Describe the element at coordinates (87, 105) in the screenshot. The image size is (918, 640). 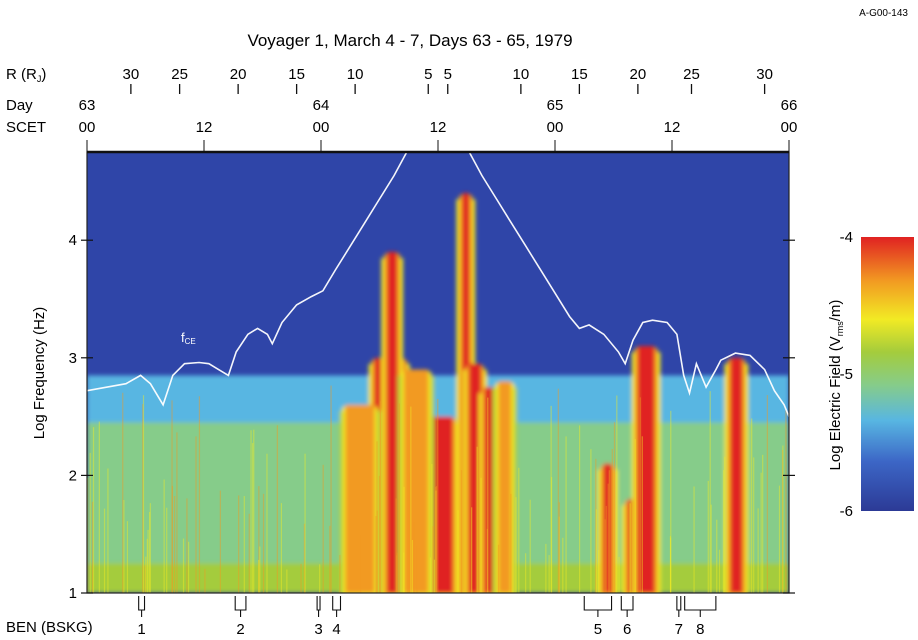
I see `day-tick-label: 63` at that location.